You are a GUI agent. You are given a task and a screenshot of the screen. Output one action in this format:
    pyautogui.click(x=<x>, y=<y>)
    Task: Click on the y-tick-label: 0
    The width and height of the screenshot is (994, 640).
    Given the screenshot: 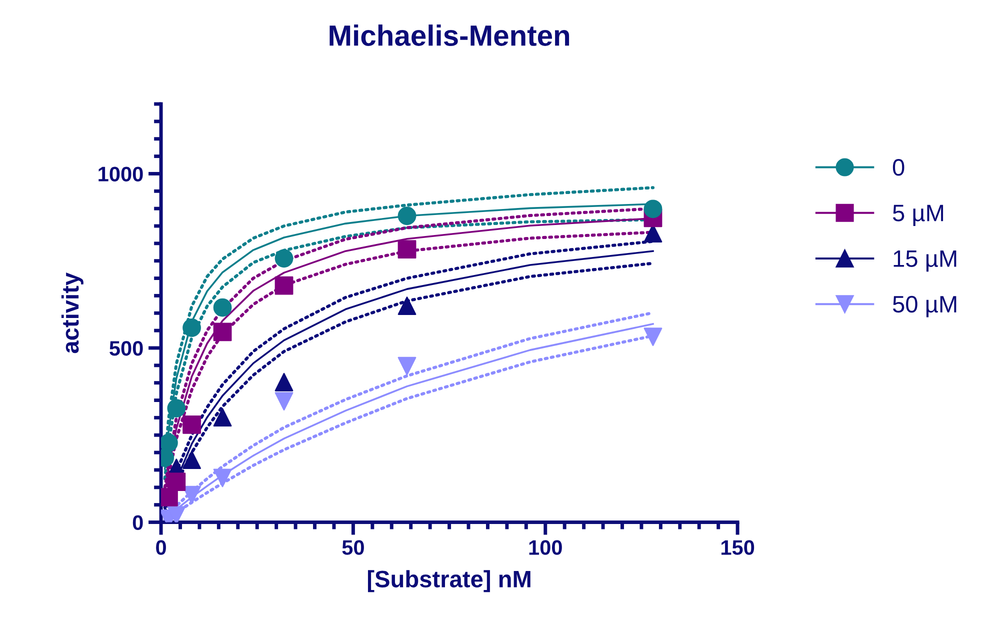 What is the action you would take?
    pyautogui.click(x=137, y=522)
    